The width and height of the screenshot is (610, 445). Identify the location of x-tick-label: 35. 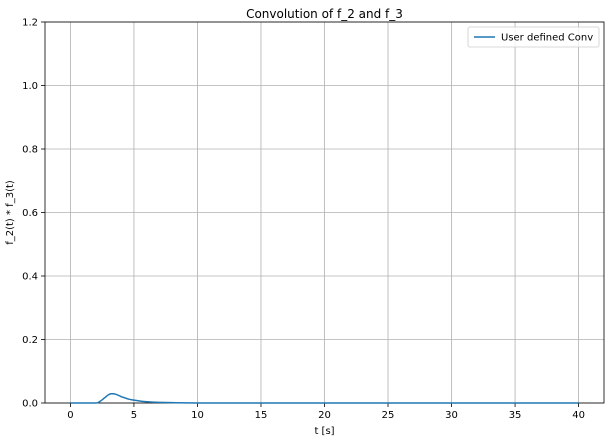
(515, 415).